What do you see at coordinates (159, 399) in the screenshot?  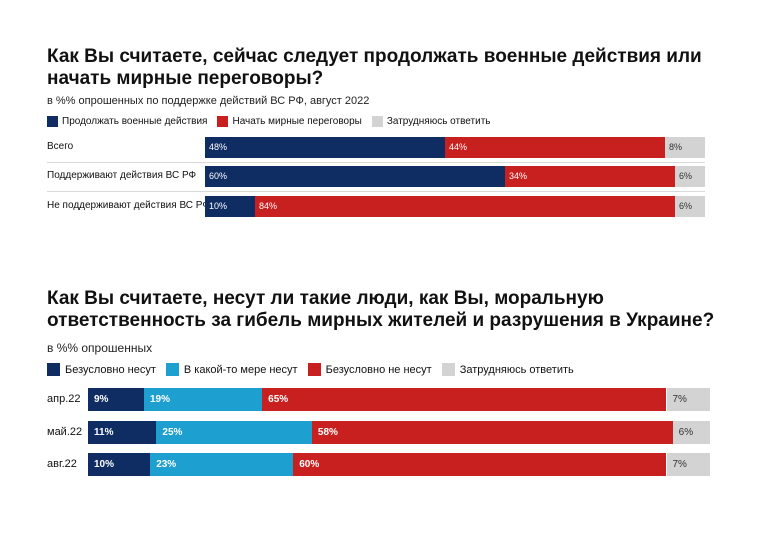 I see `data-label: 19%` at bounding box center [159, 399].